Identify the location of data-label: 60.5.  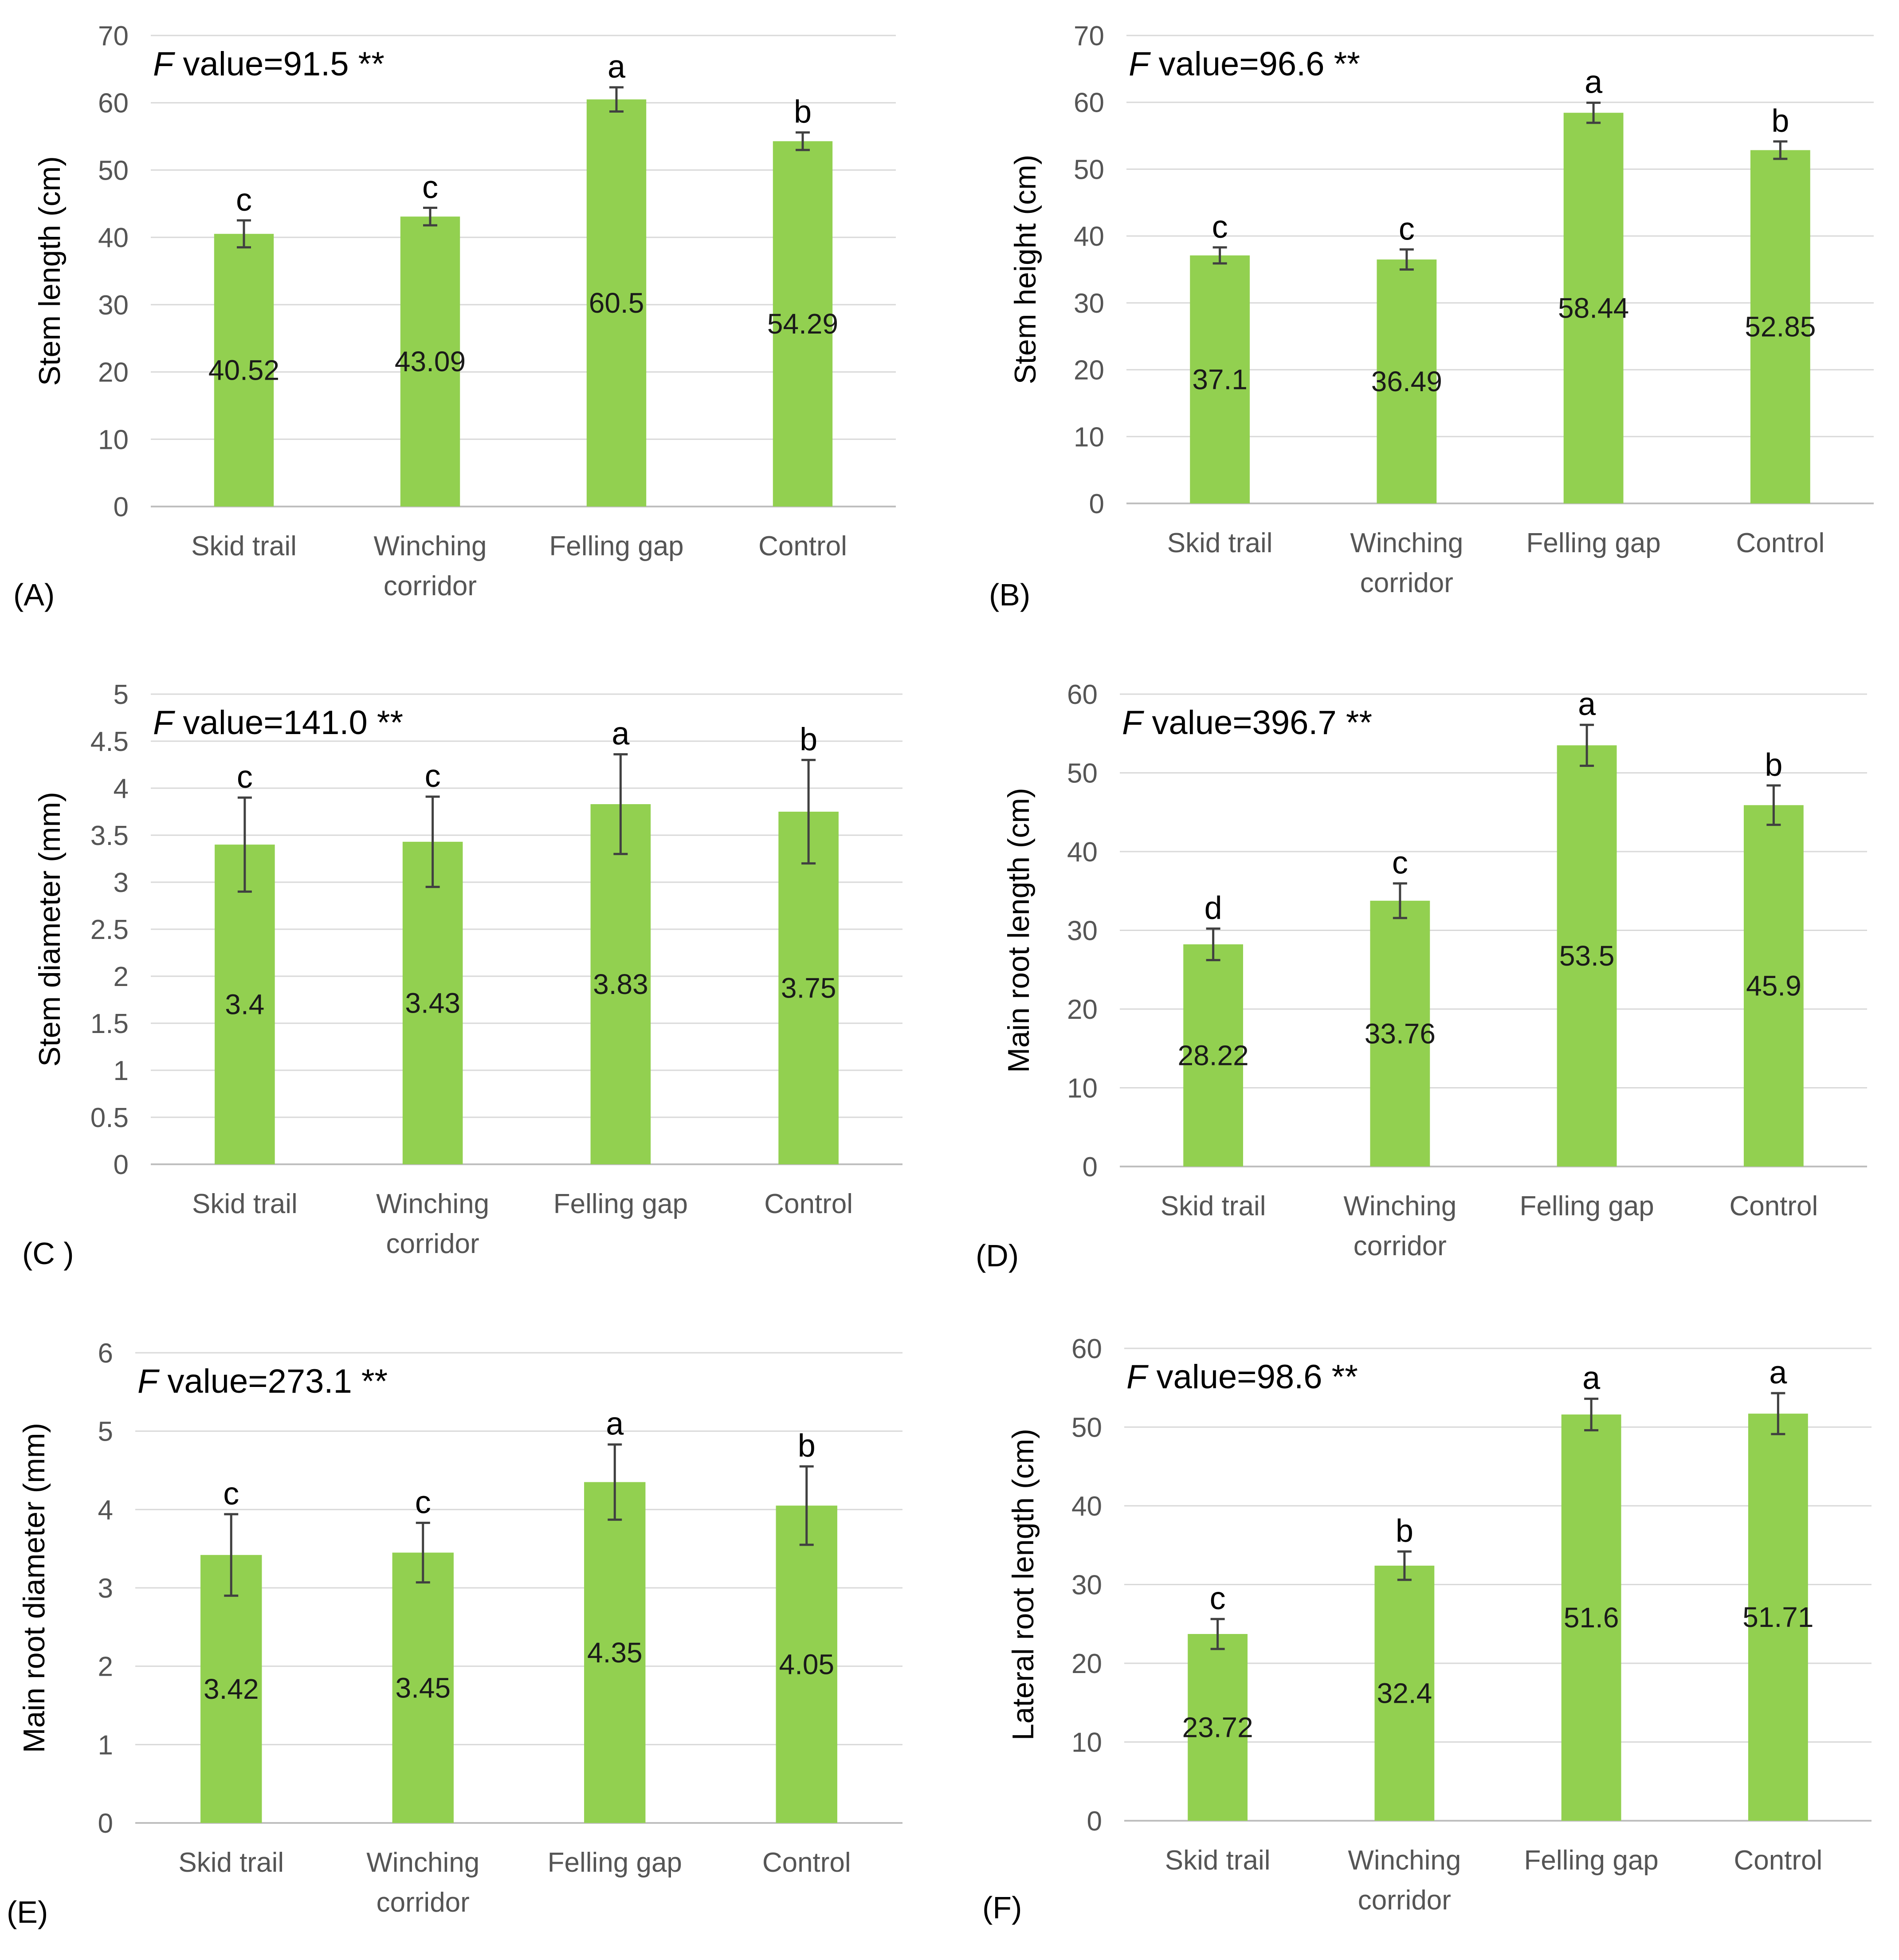
(617, 303).